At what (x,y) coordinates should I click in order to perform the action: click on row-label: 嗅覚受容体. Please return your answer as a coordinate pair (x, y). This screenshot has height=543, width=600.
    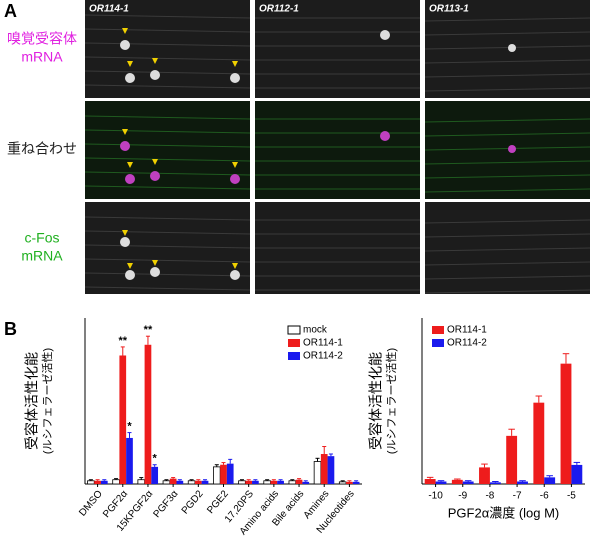
    Looking at the image, I should click on (42, 39).